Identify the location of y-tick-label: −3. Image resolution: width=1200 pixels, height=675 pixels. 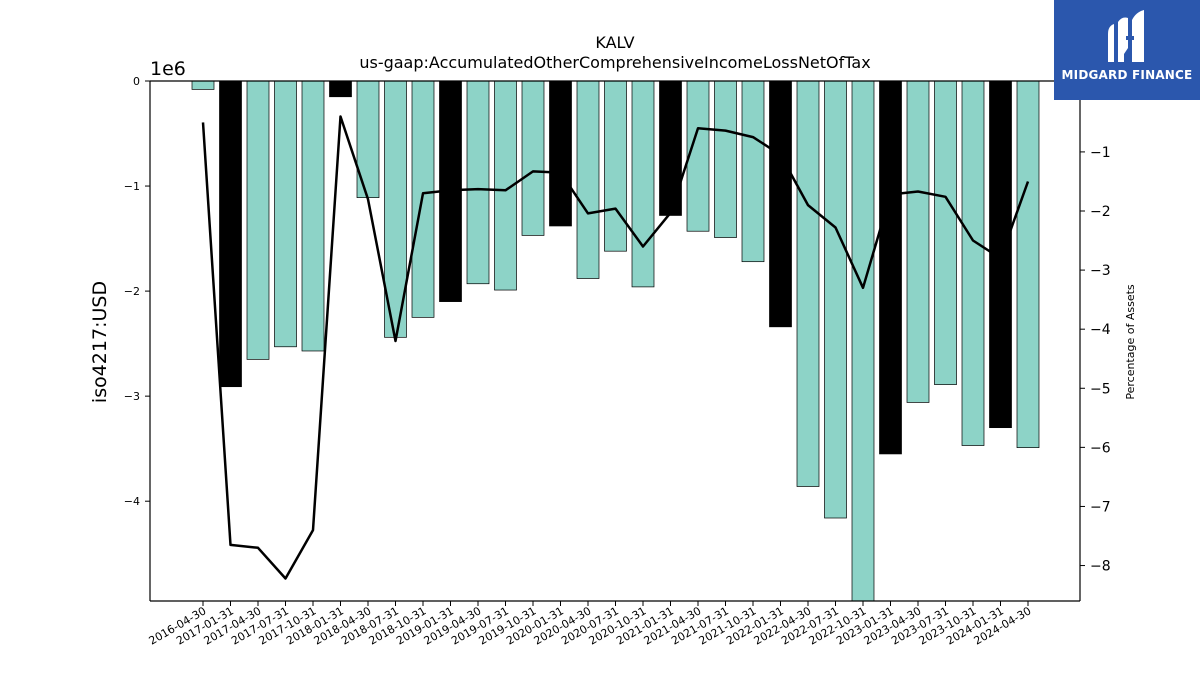
(132, 396).